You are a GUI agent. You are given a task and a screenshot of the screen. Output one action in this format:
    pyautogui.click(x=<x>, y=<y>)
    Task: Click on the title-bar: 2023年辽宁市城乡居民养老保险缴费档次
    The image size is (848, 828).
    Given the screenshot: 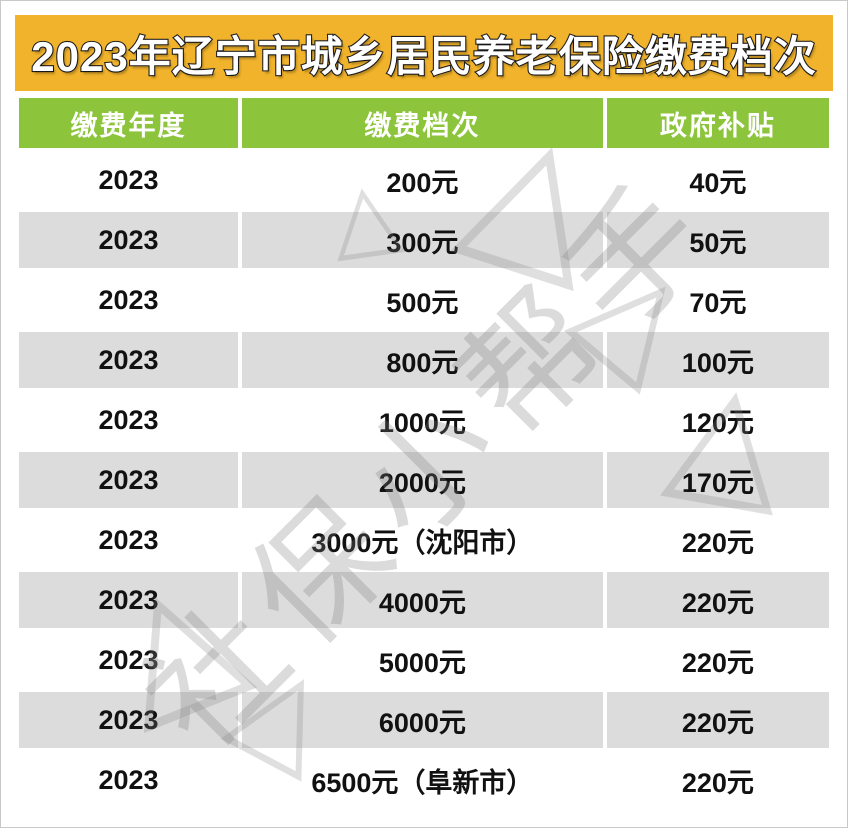 What is the action you would take?
    pyautogui.click(x=424, y=53)
    